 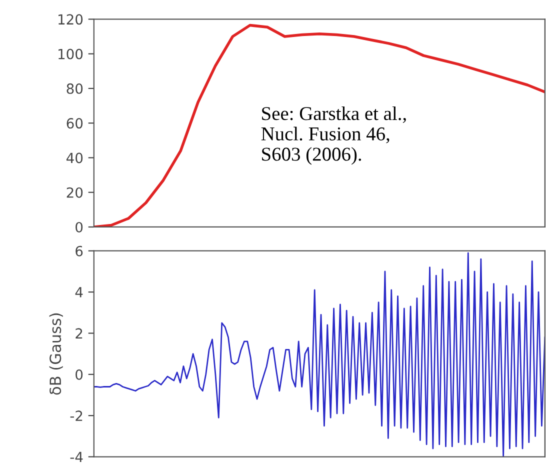 I want to click on y-tick-label: 2, so click(x=79, y=333).